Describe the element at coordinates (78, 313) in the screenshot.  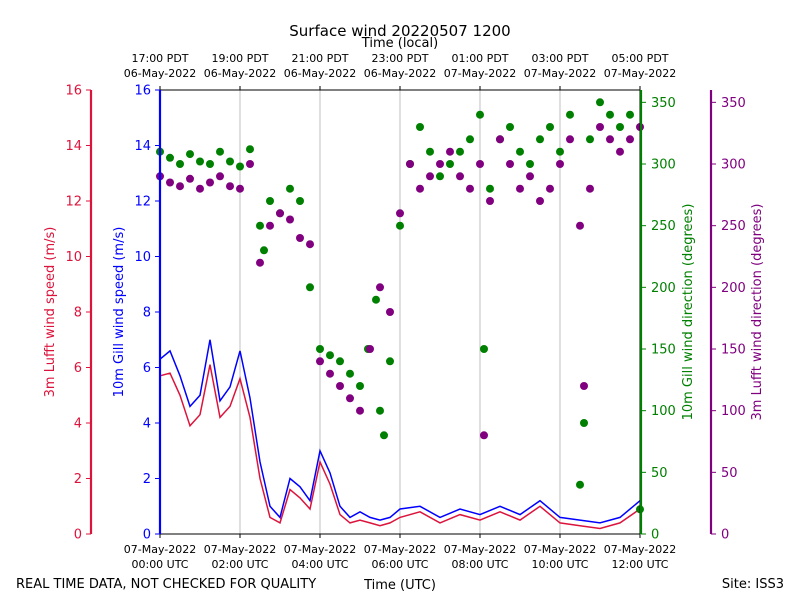
I see `lufft_speed-tick-label: 8` at that location.